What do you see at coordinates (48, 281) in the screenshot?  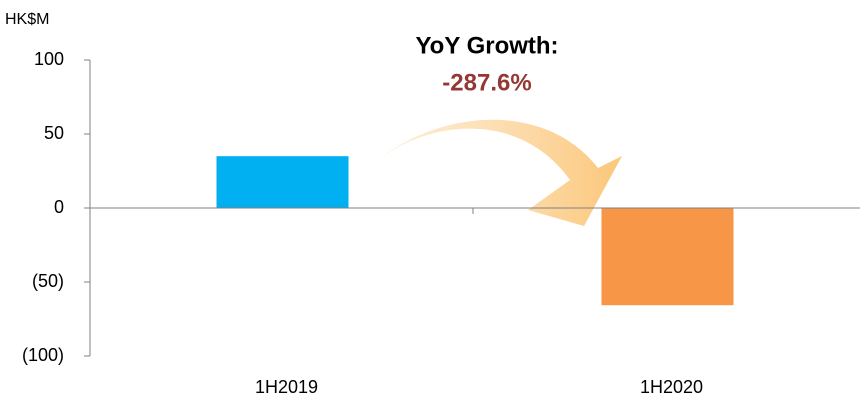 I see `y-tick-label: (50)` at bounding box center [48, 281].